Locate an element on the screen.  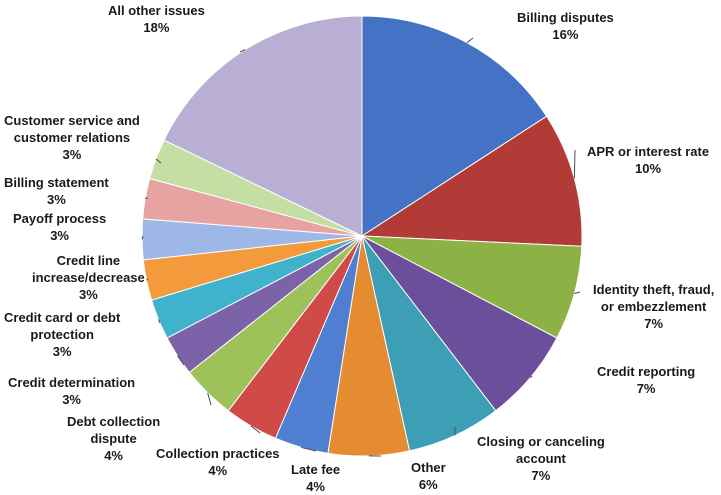
slice-name-label: customer relations is located at coordinates (72, 137).